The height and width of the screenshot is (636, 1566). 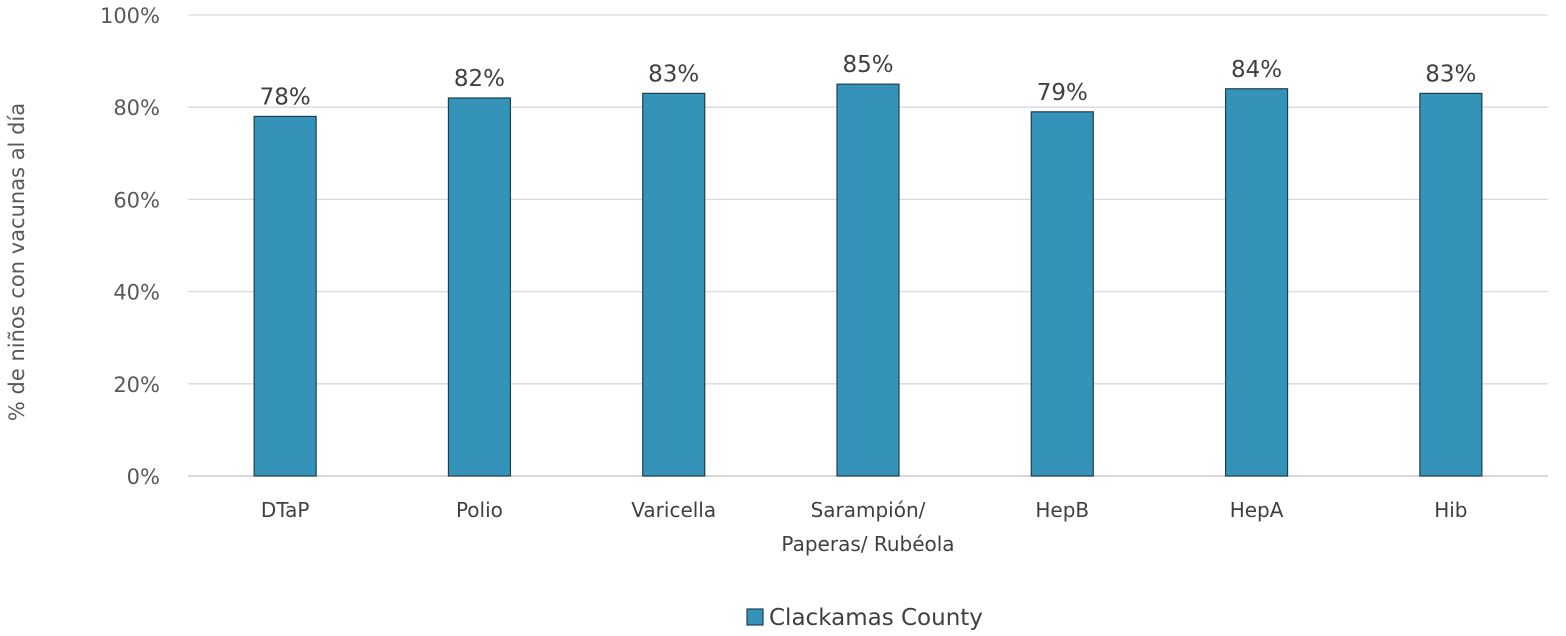 What do you see at coordinates (1257, 510) in the screenshot?
I see `category-label: HepA` at bounding box center [1257, 510].